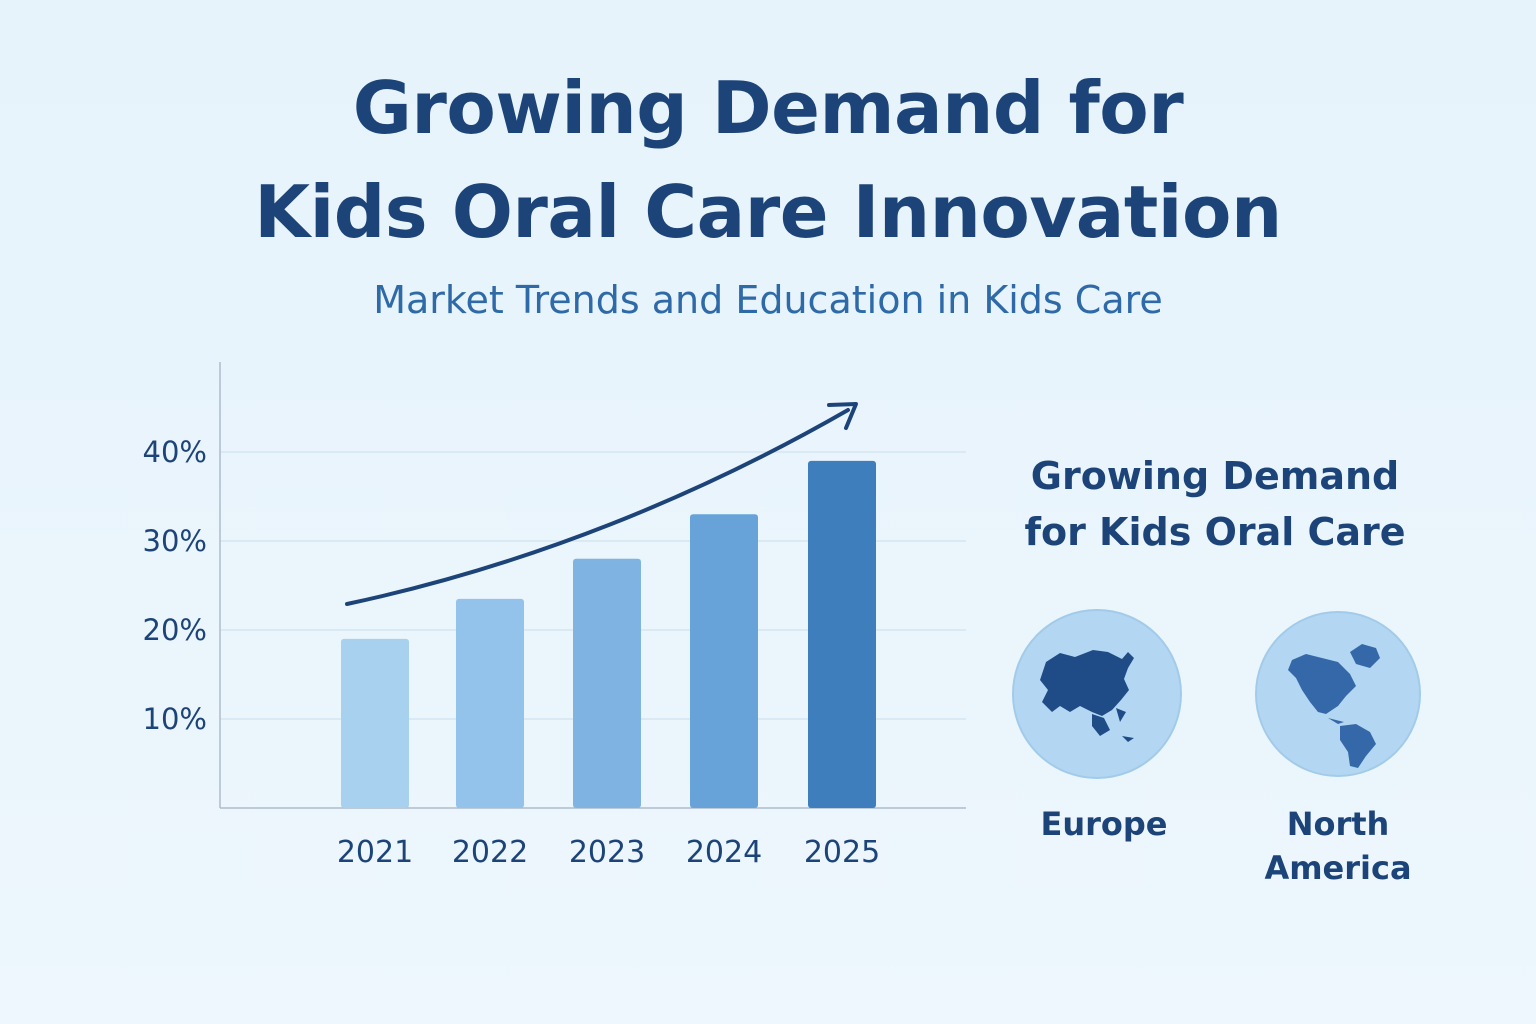  Describe the element at coordinates (490, 703) in the screenshot. I see `bar-2022` at that location.